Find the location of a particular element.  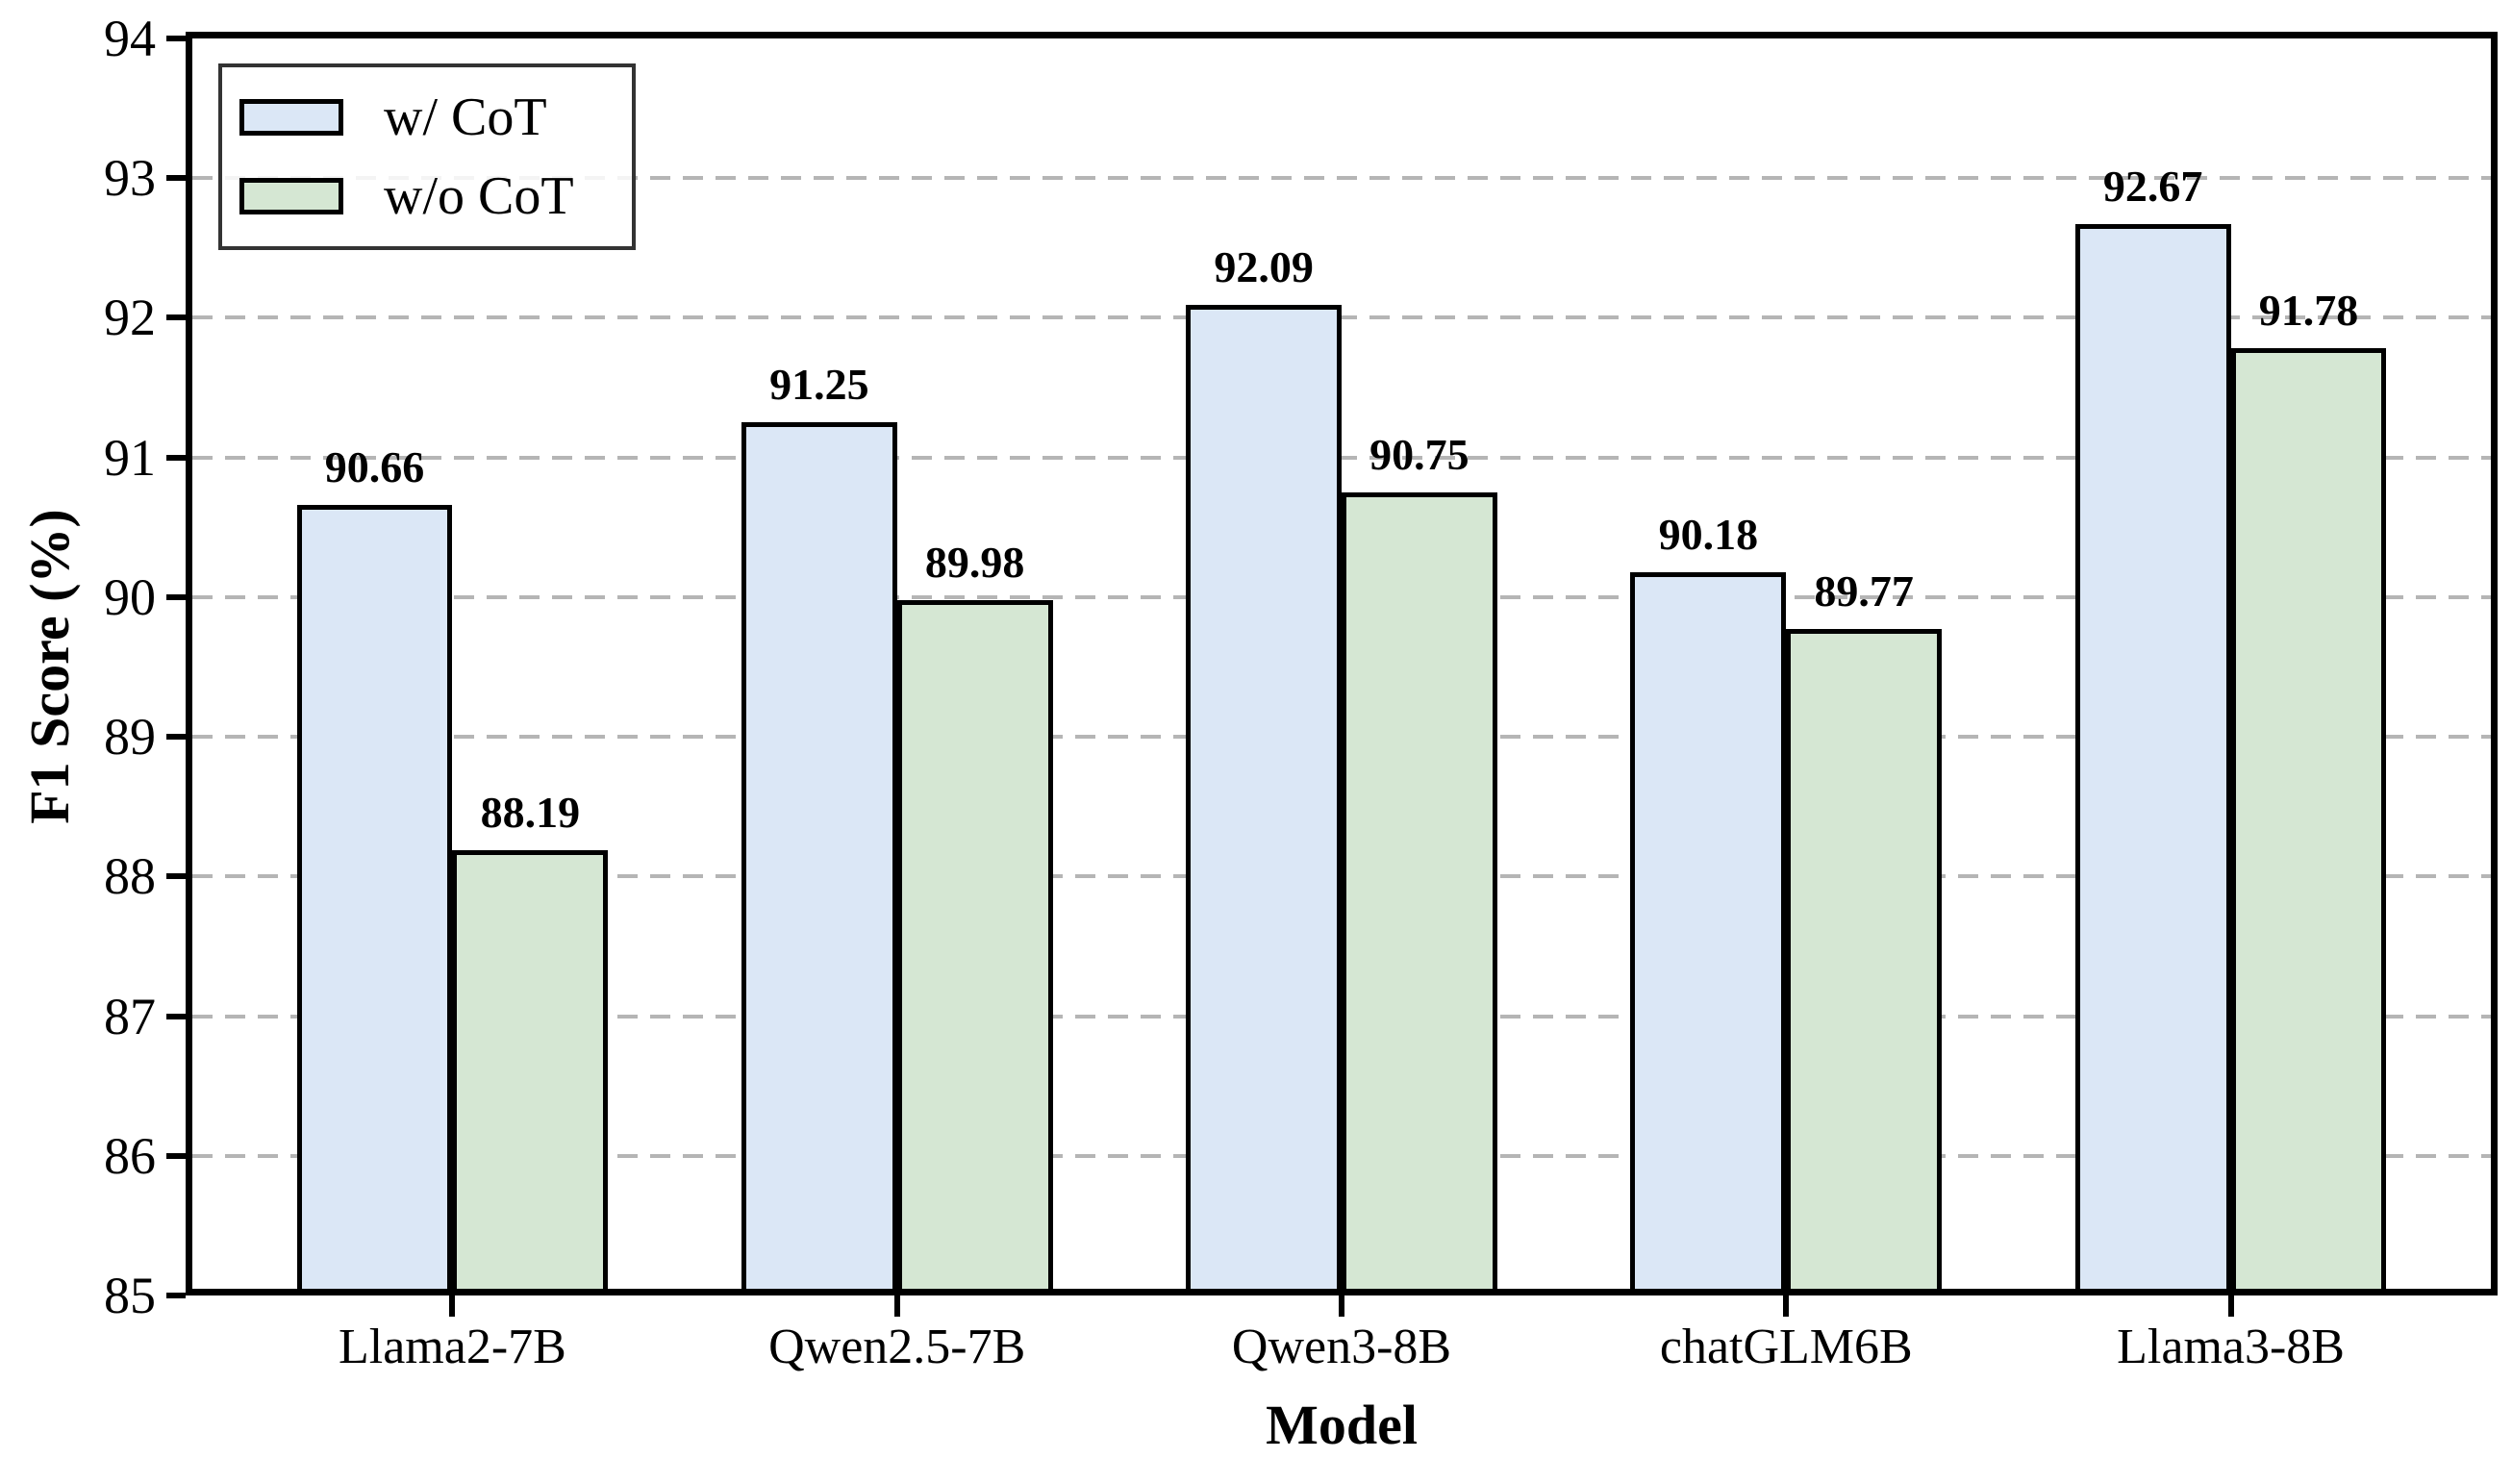

bar-Llama3-8B-w-cot is located at coordinates (2152, 760).